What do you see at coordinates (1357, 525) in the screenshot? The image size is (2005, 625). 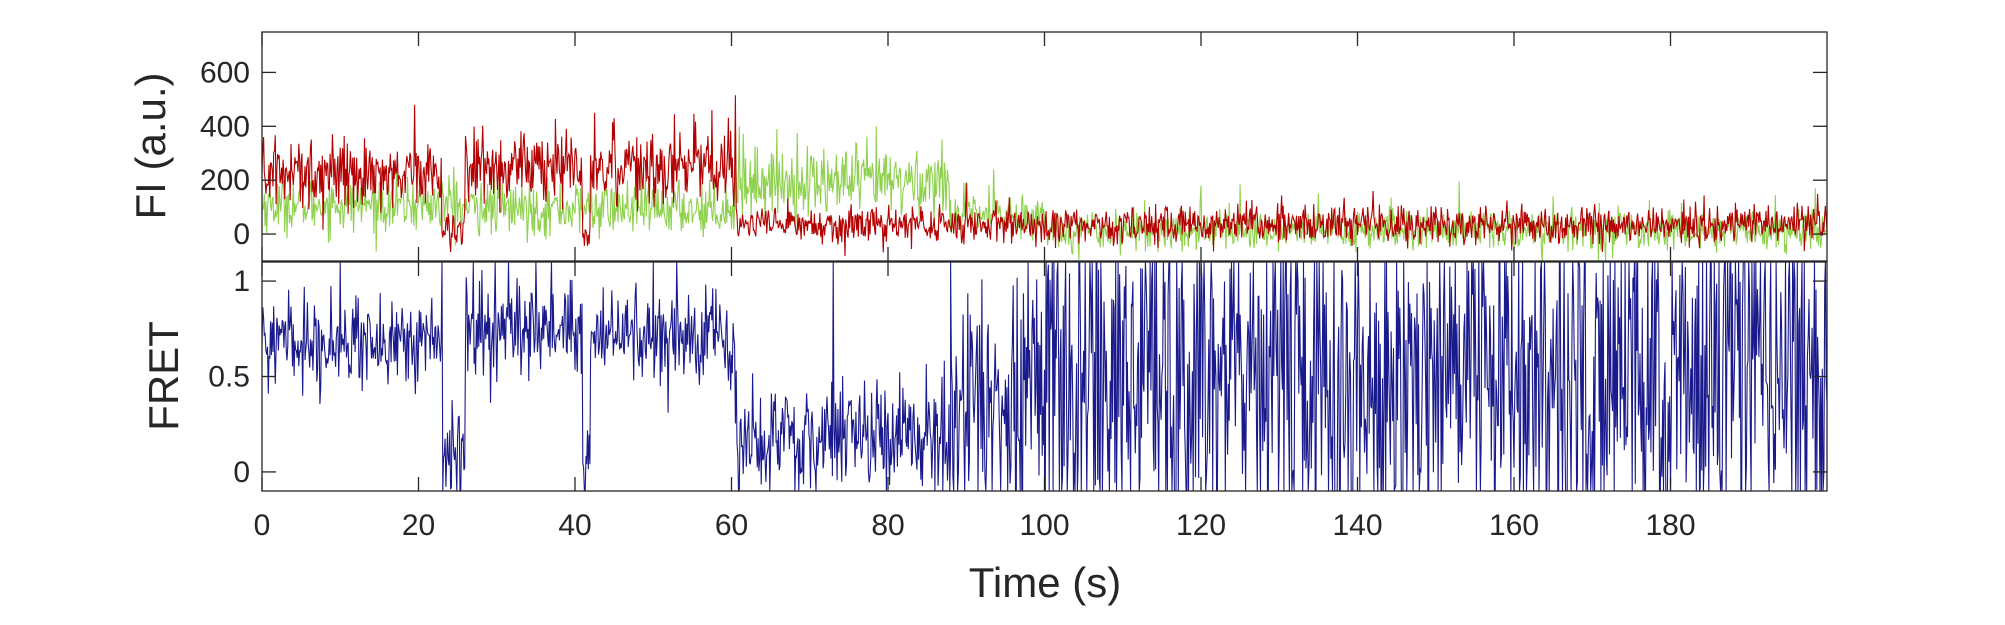 I see `fret-x-tick-label: 140` at bounding box center [1357, 525].